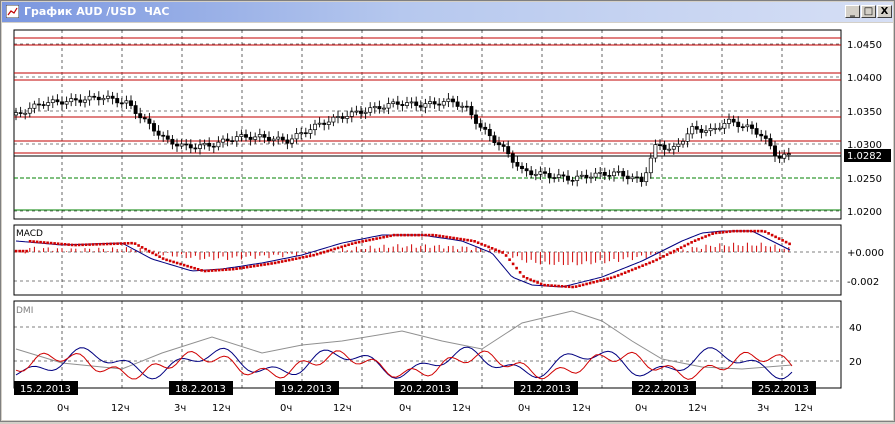 Image resolution: width=895 pixels, height=424 pixels. Describe the element at coordinates (425, 389) in the screenshot. I see `date-label: 20.2.2013` at that location.